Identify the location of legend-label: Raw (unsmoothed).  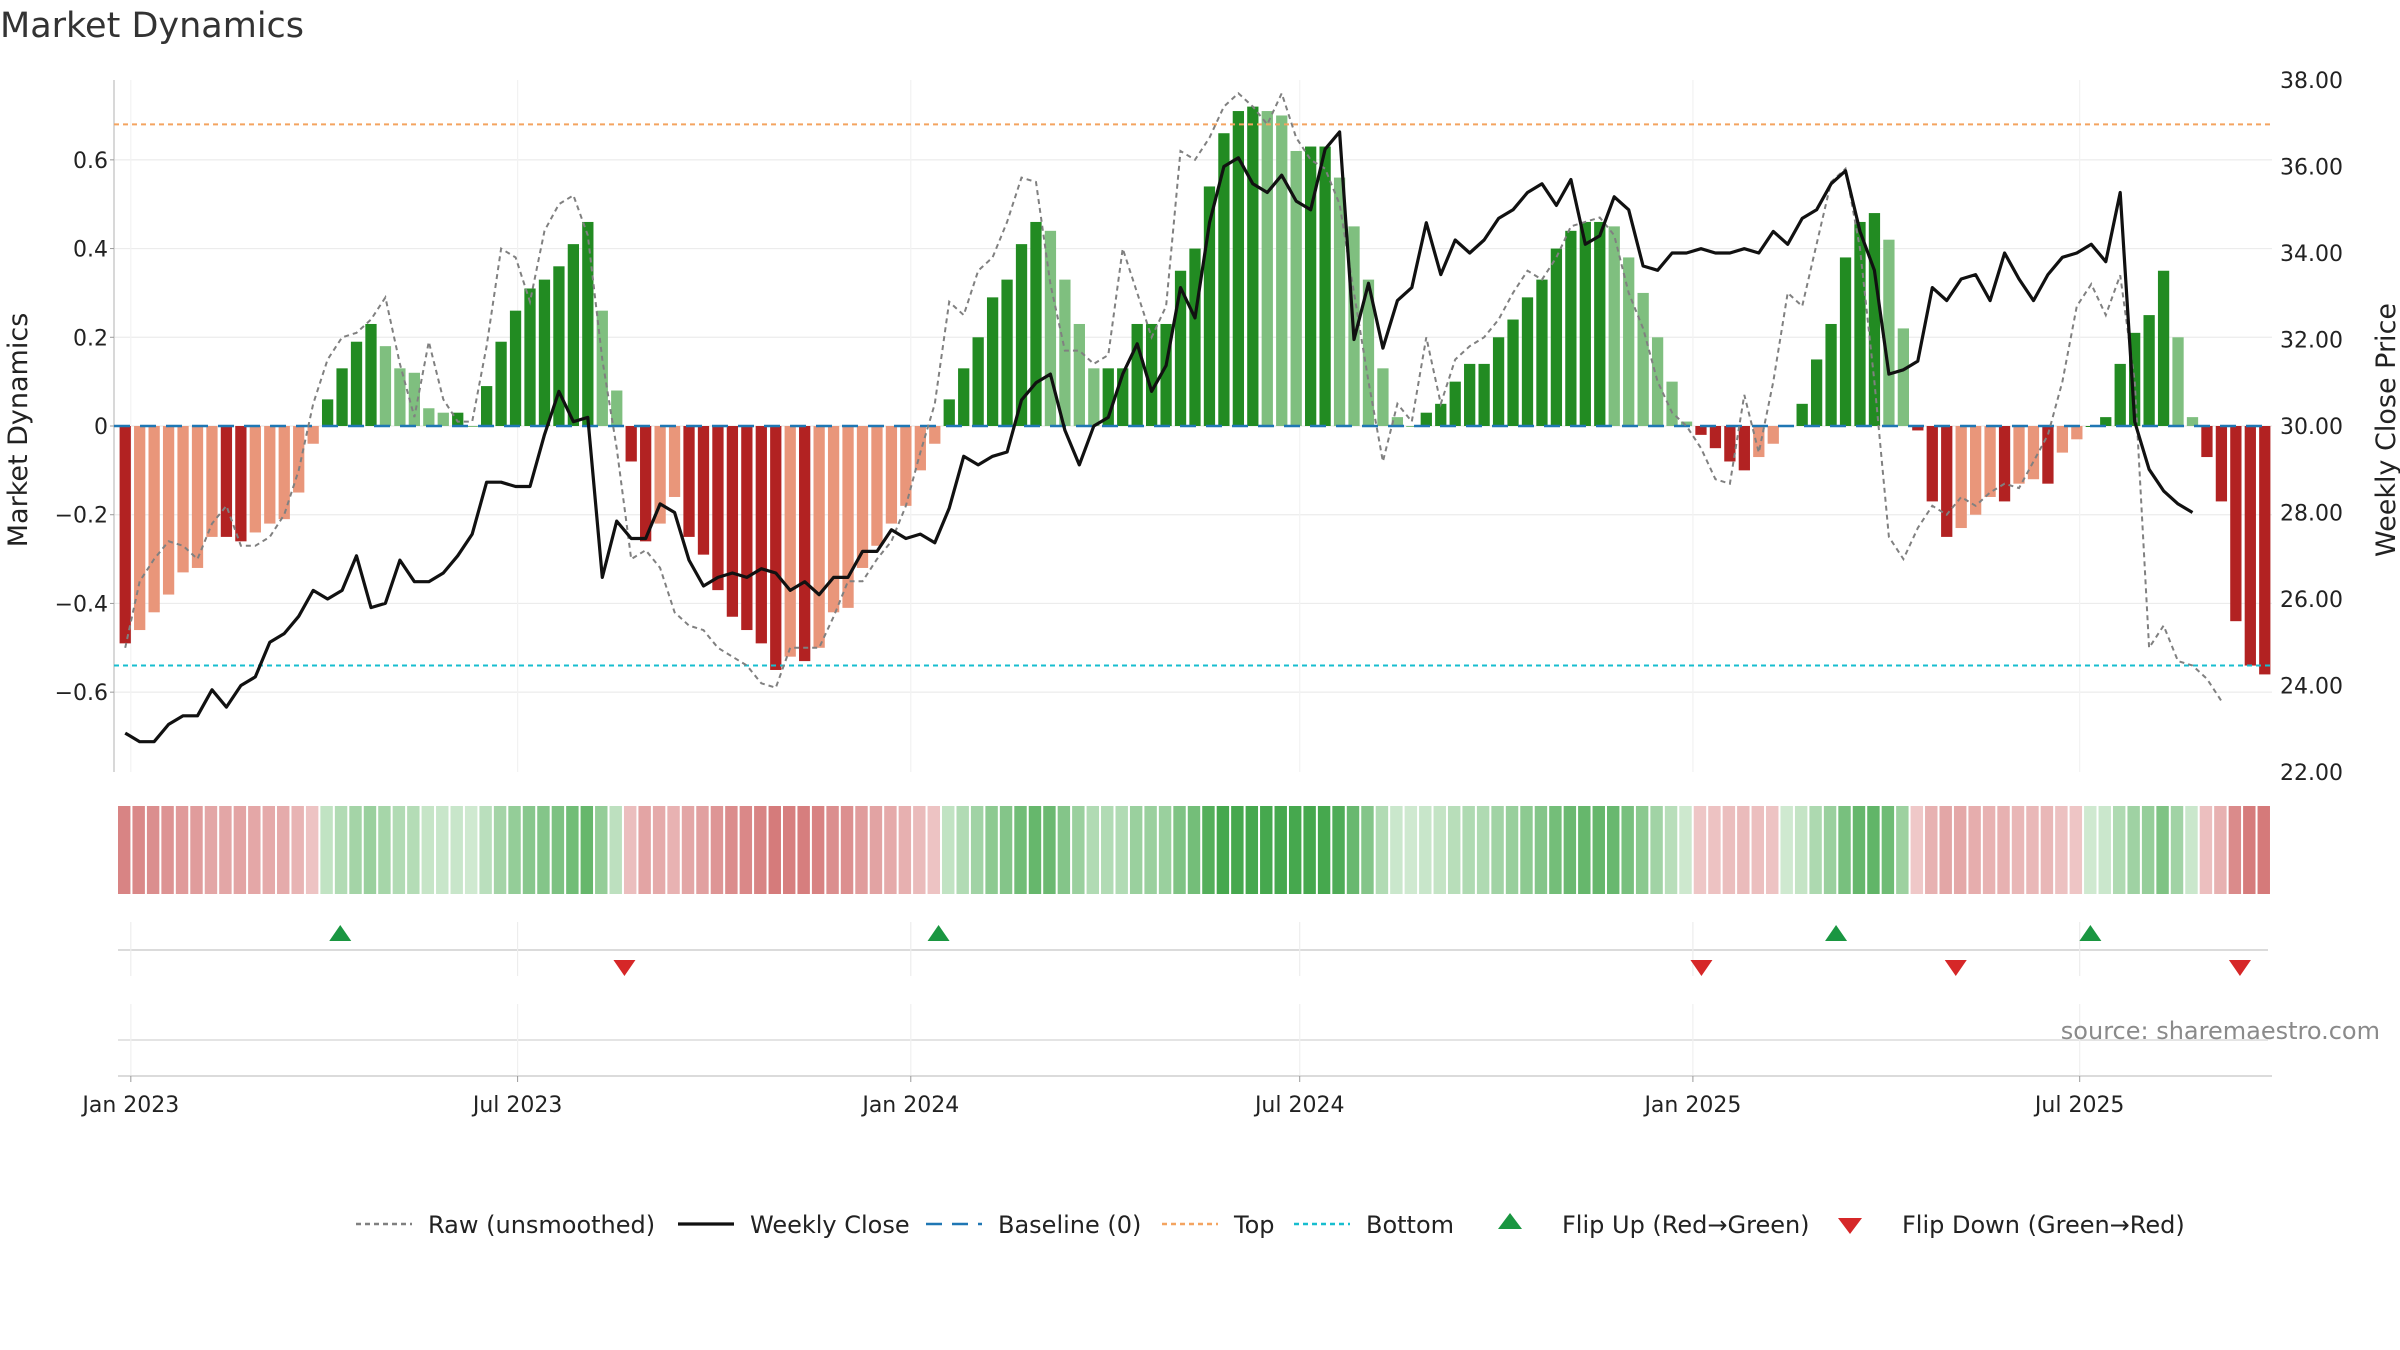
(541, 1225).